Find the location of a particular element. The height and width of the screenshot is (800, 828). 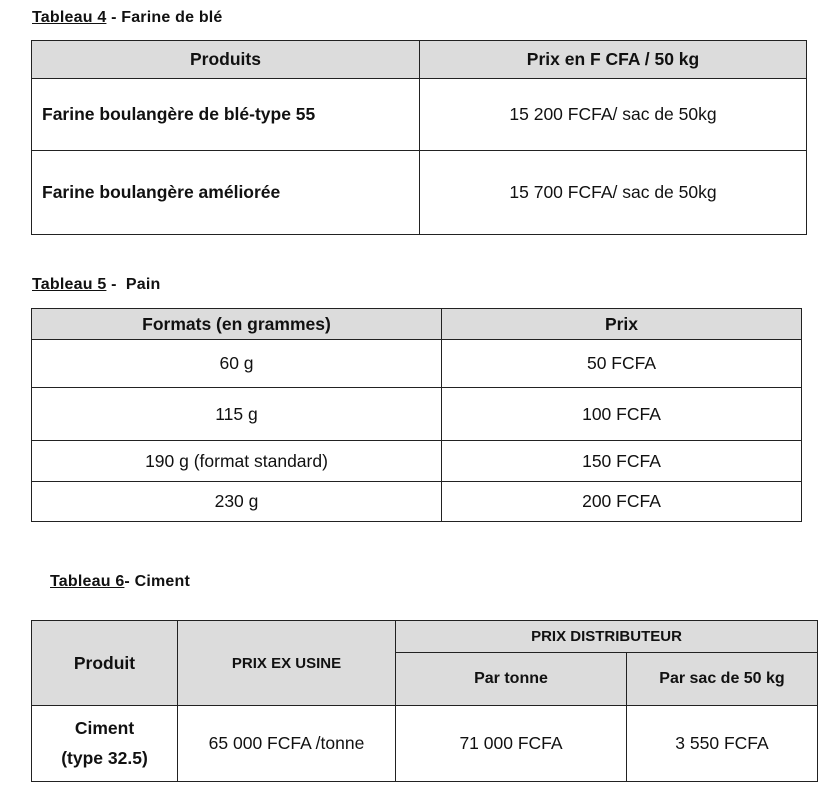

tableau6-label: Tableau 6 is located at coordinates (87, 581).